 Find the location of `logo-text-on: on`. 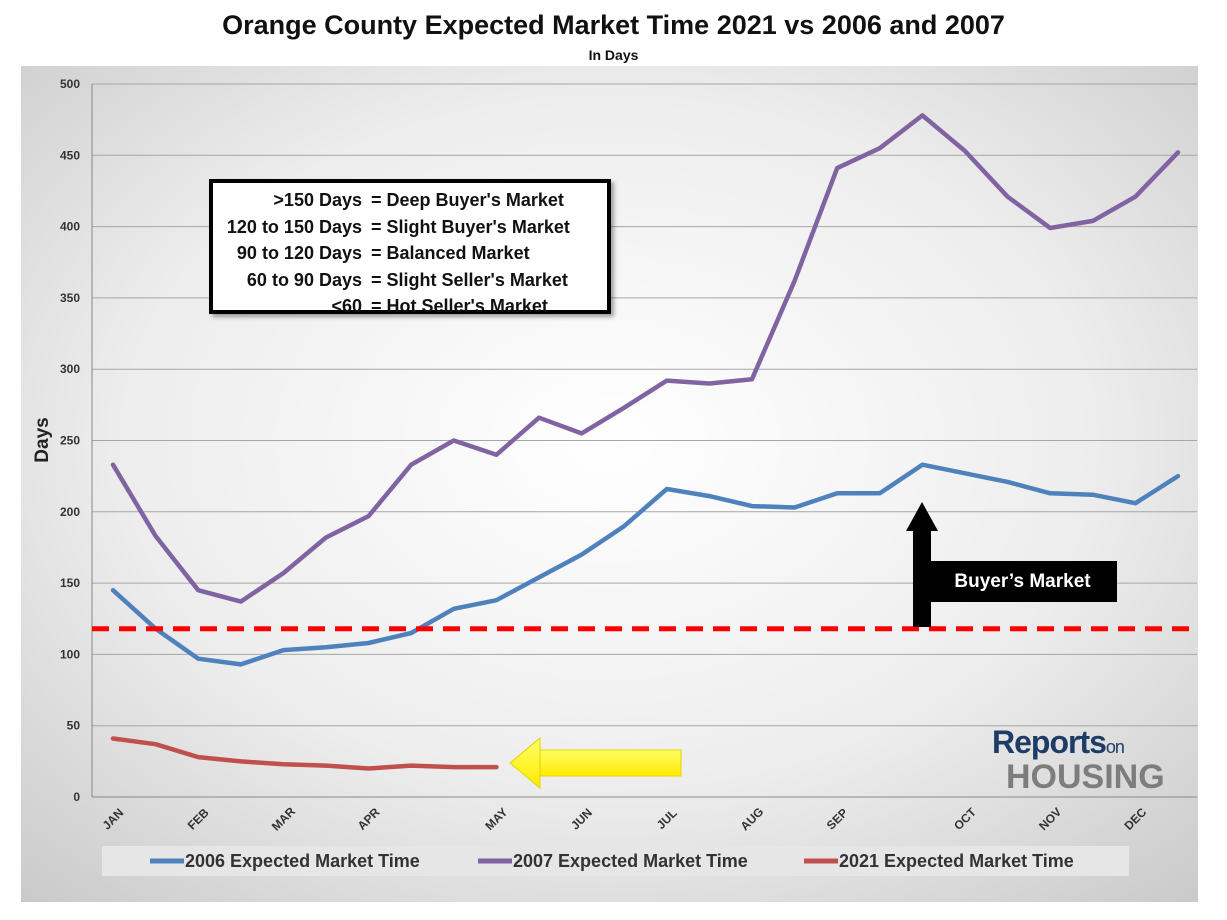

logo-text-on: on is located at coordinates (1115, 747).